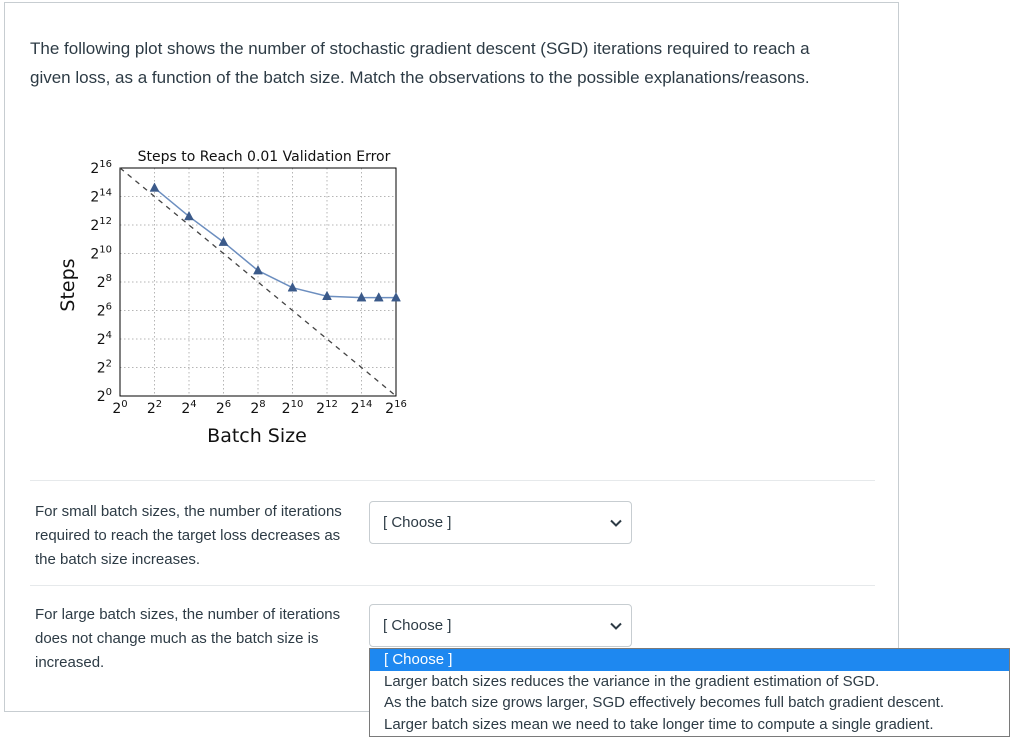  I want to click on y-tick-label: 216, so click(101, 168).